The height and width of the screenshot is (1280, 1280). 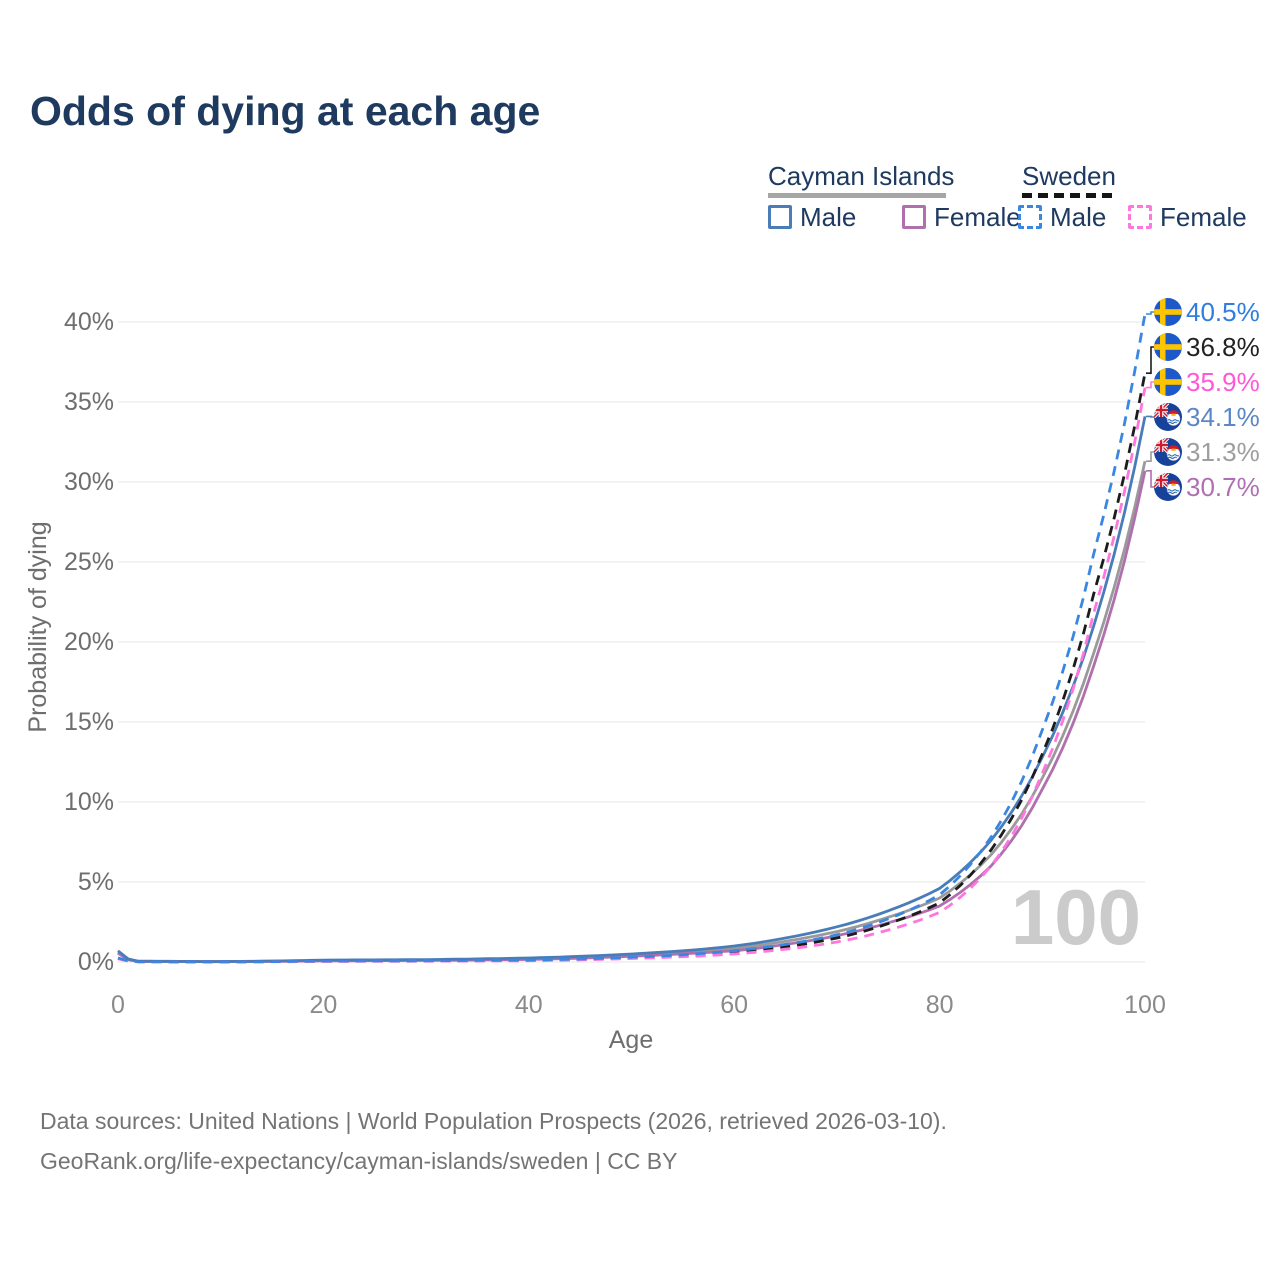 I want to click on y-tick-label: 25%, so click(x=89, y=562).